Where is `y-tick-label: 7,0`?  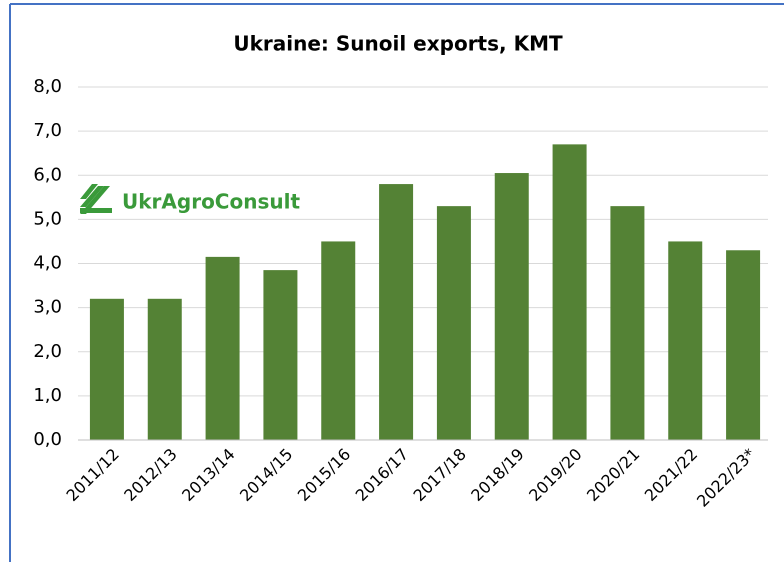 y-tick-label: 7,0 is located at coordinates (47, 130).